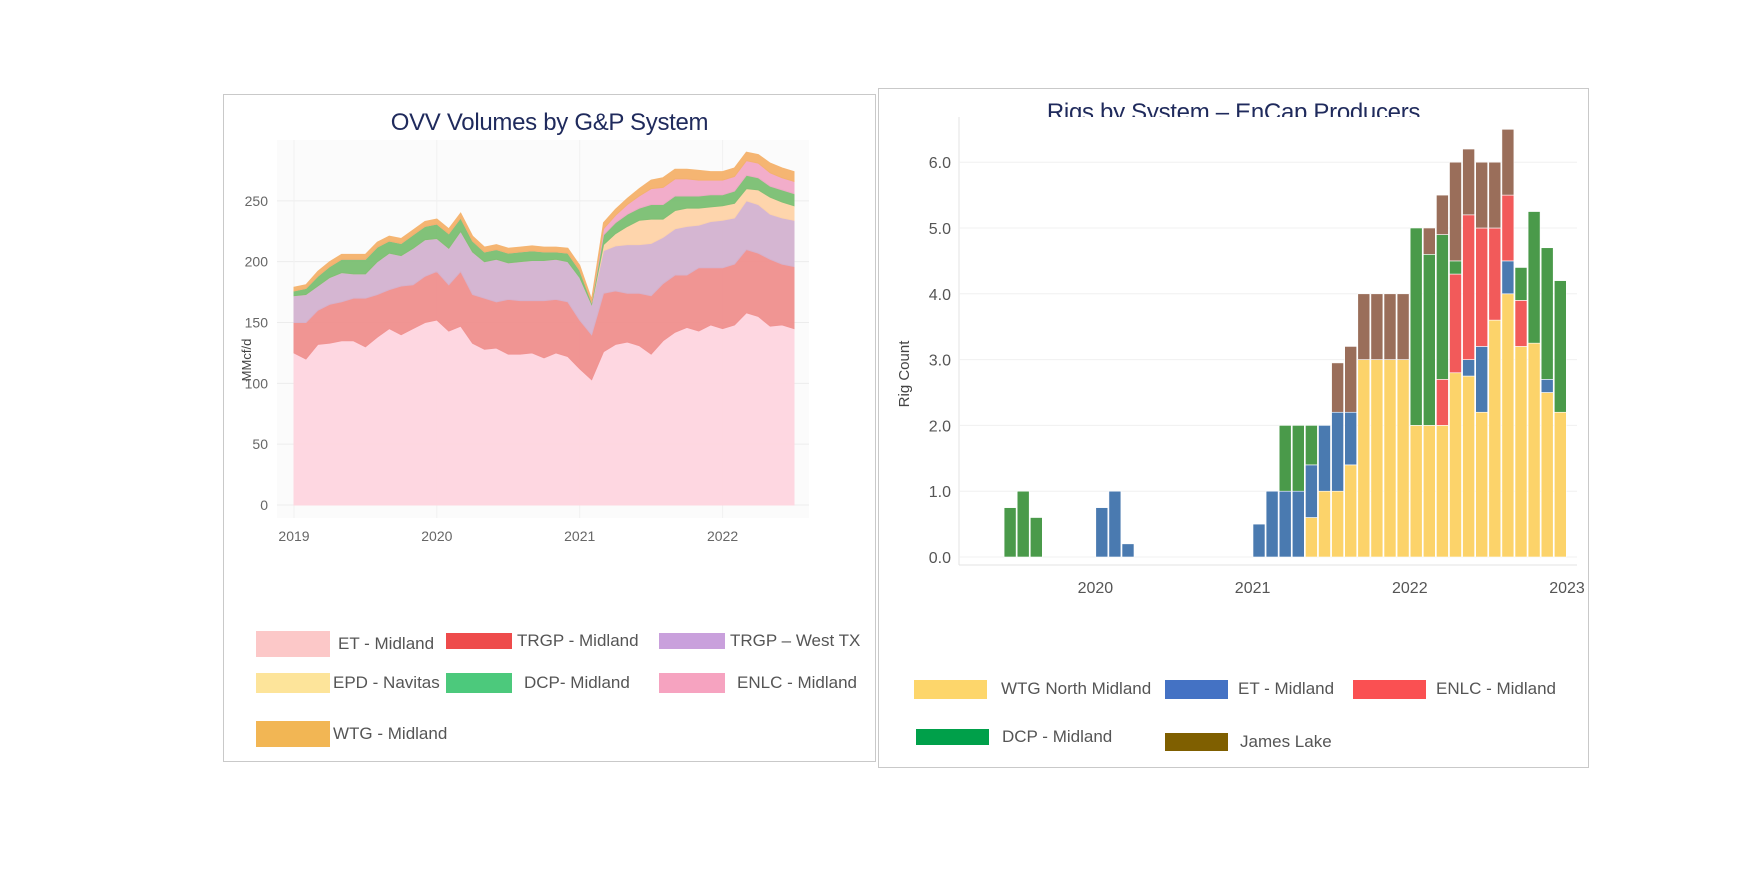  I want to click on y-axis-label: MMcf/d, so click(246, 360).